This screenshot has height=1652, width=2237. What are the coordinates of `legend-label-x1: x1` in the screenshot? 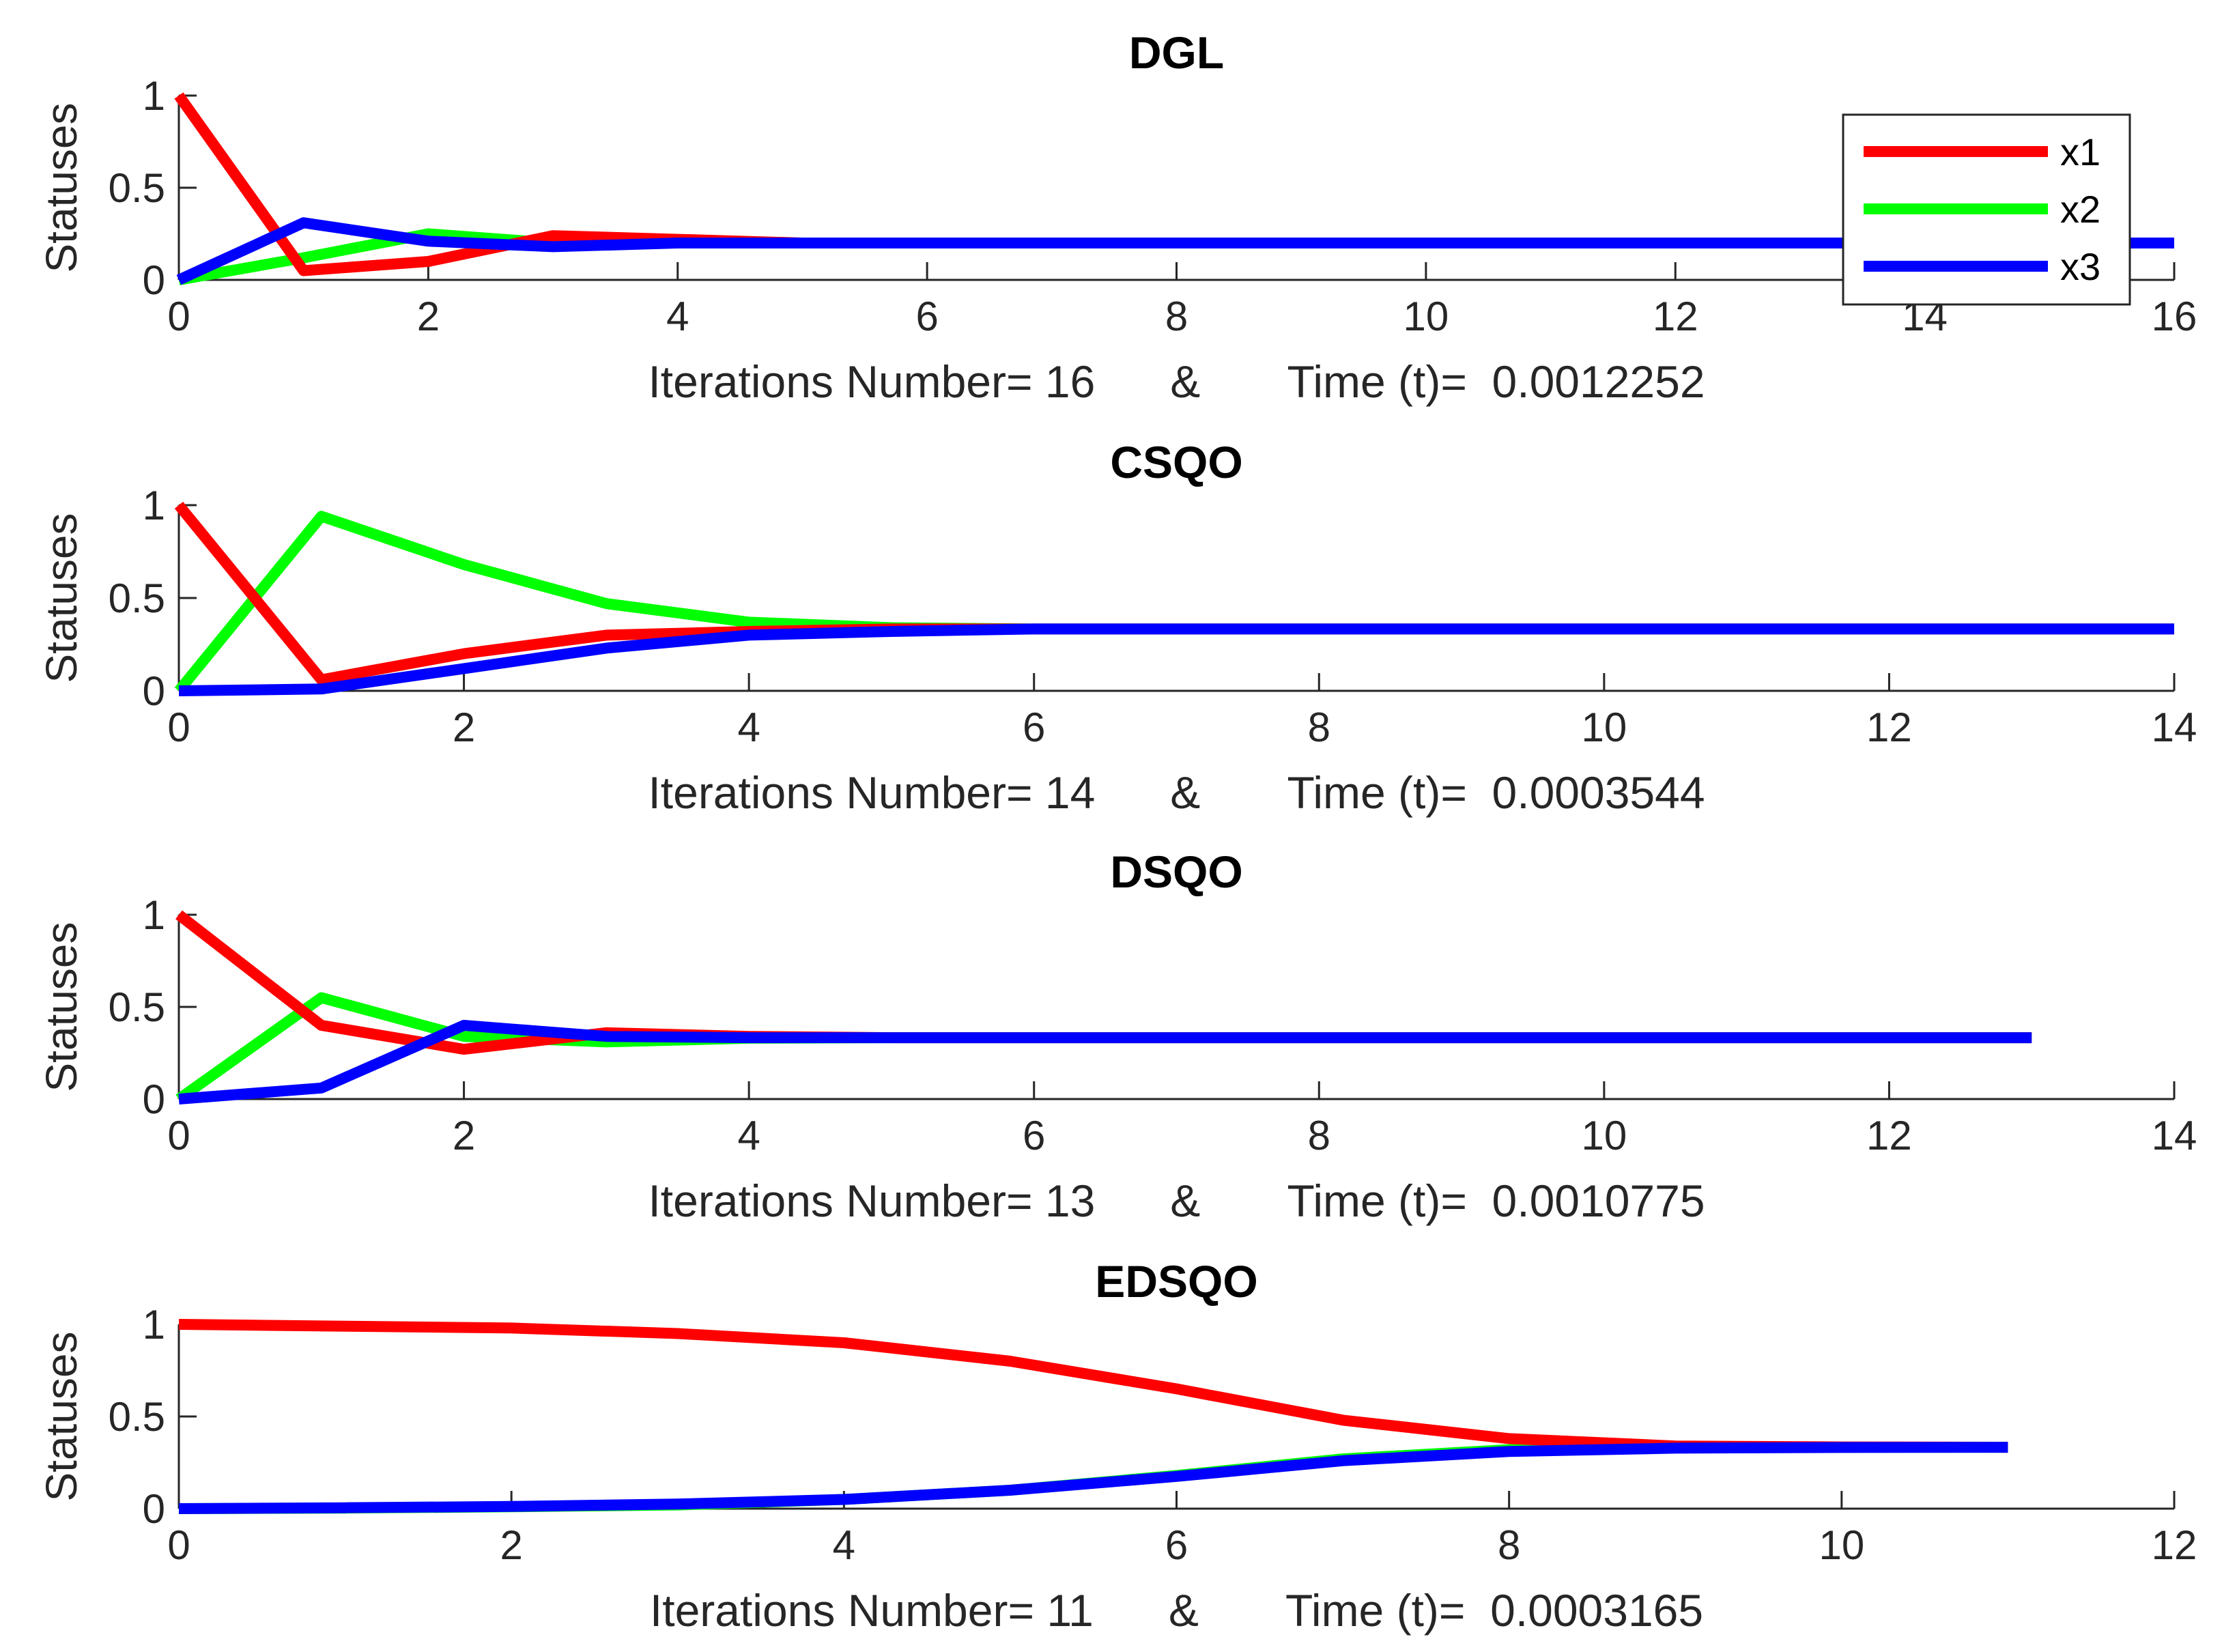 It's located at (2080, 151).